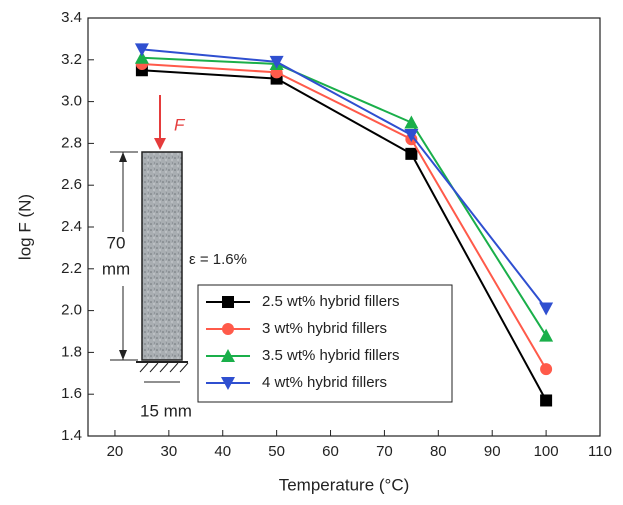 This screenshot has width=623, height=505. What do you see at coordinates (330, 451) in the screenshot?
I see `x-tick-label: 60` at bounding box center [330, 451].